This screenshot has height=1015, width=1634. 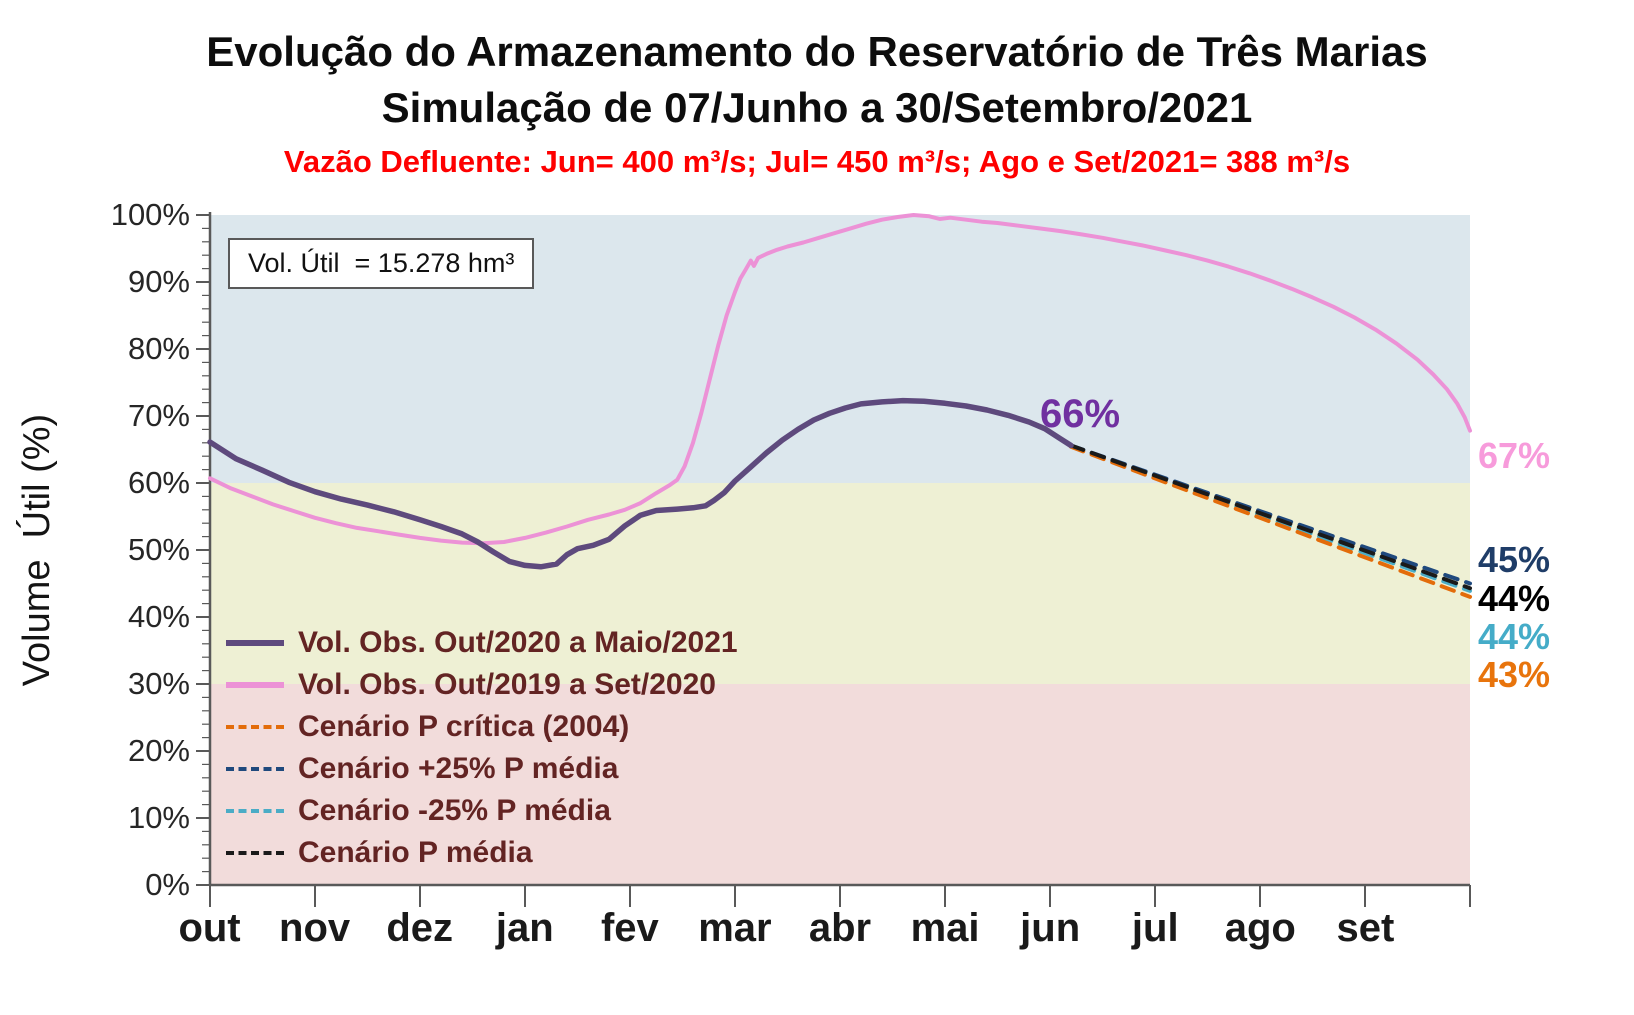 I want to click on y-tick-label-100: 100%, so click(x=150, y=214).